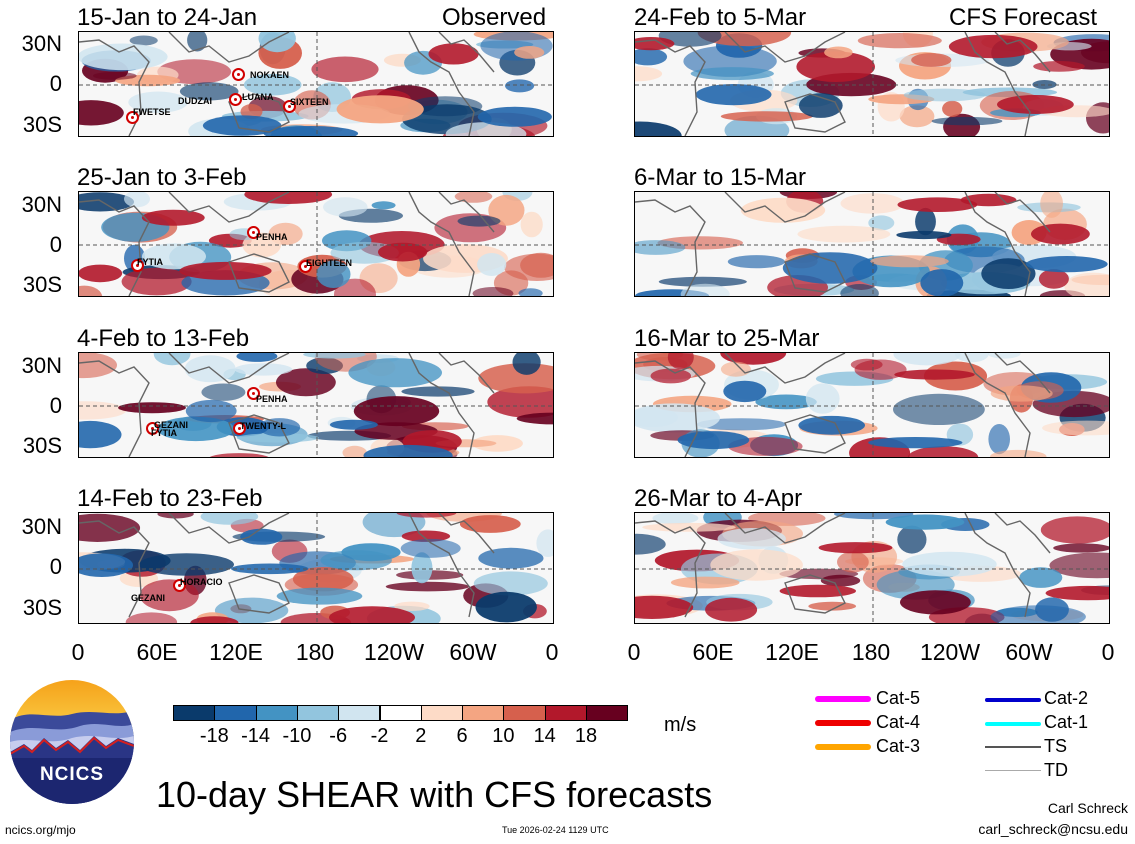  Describe the element at coordinates (843, 723) in the screenshot. I see `legend-line-cat4` at that location.